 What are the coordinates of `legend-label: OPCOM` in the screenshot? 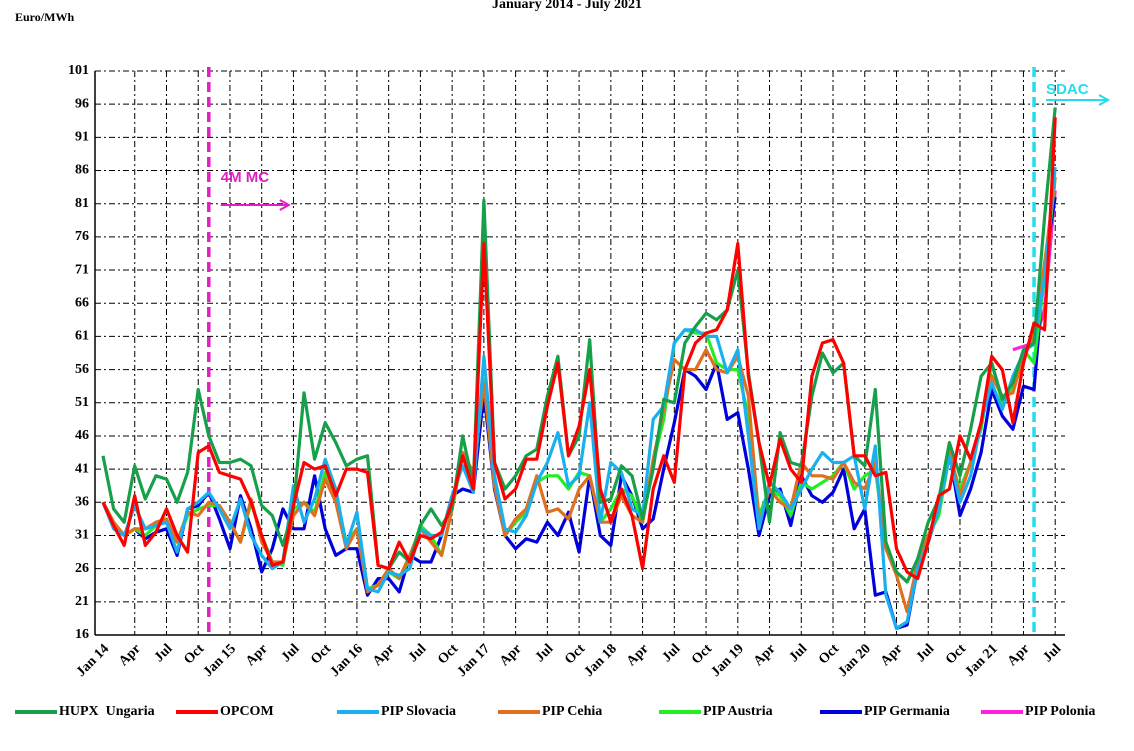 It's located at (247, 711).